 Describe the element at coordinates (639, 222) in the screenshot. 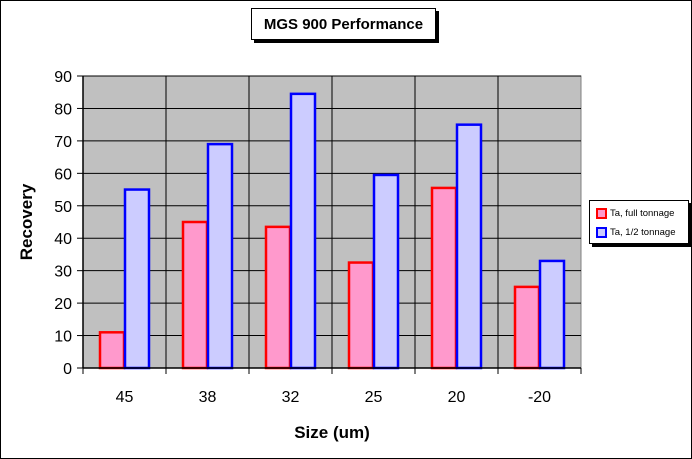

I see `legend: Ta, full tonnage Ta, 1/2 tonnage` at that location.